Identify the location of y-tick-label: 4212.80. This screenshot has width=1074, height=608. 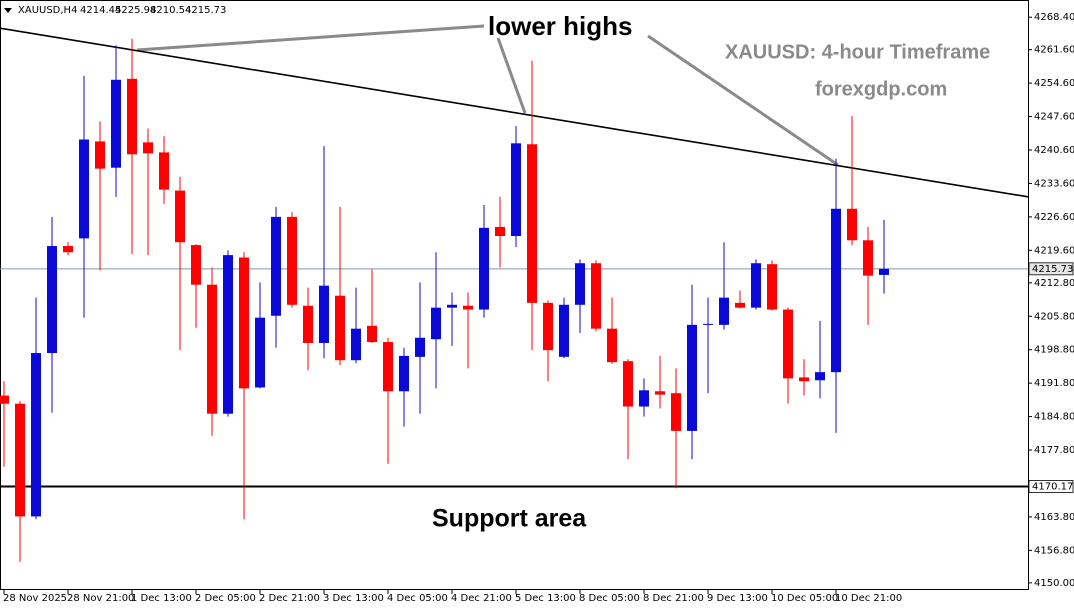
(1054, 283).